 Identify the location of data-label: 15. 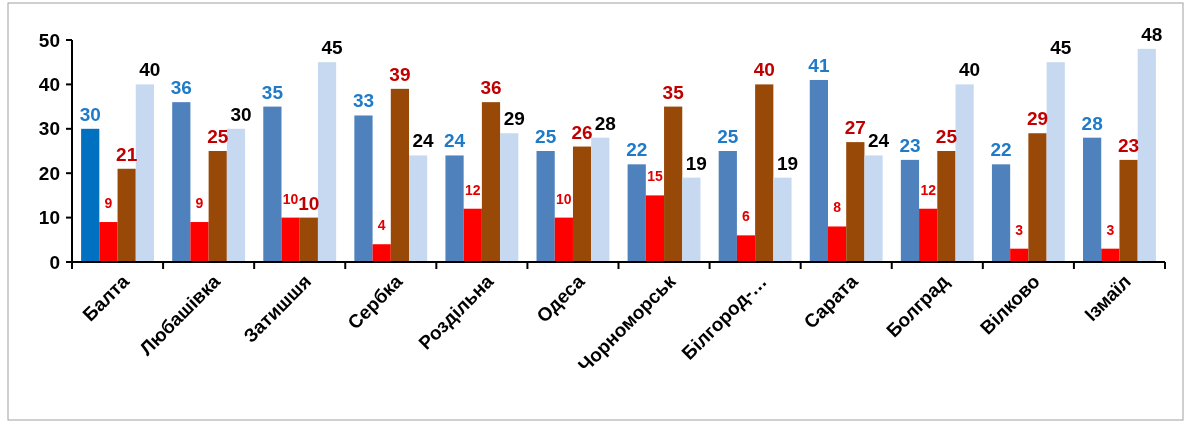
(655, 176).